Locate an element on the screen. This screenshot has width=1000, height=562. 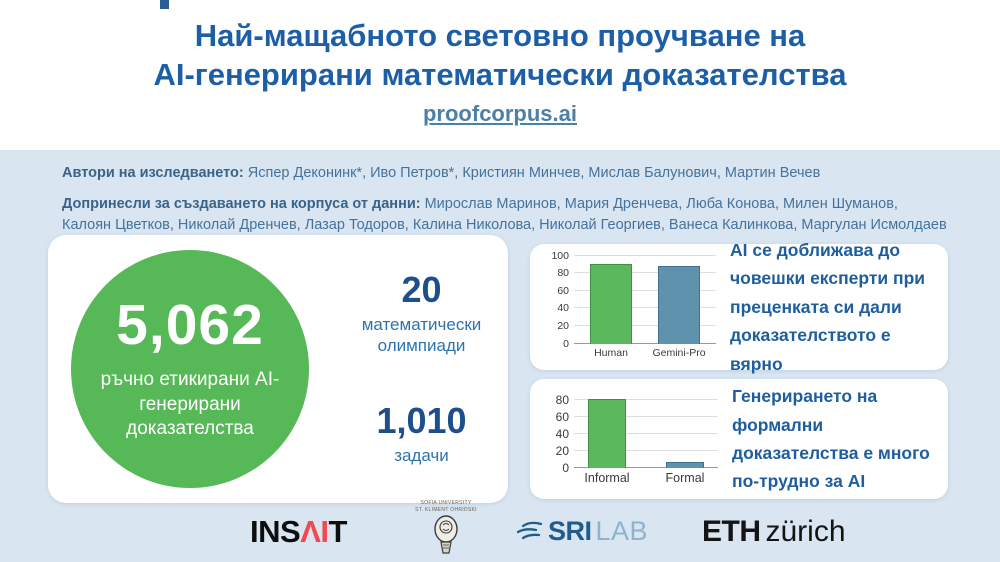
x-category-label: Formal is located at coordinates (685, 477).